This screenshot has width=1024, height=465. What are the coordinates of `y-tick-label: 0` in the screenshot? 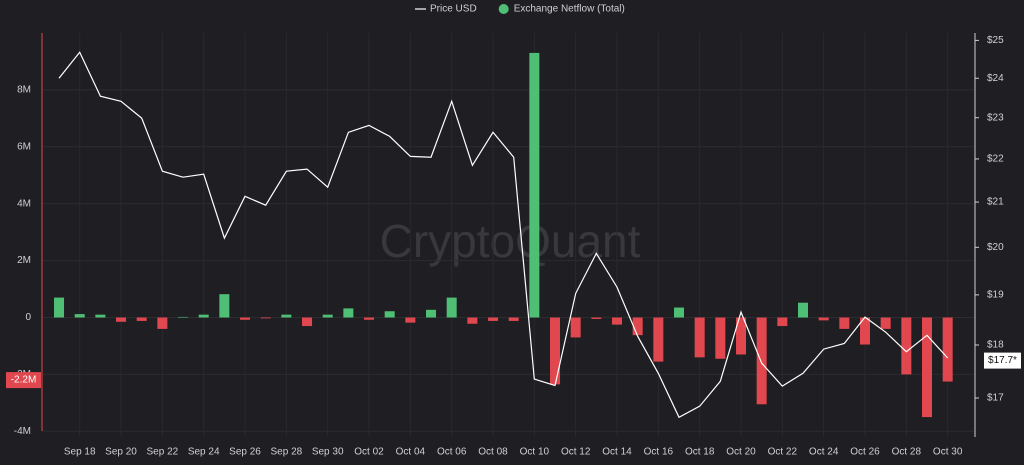 It's located at (28, 317).